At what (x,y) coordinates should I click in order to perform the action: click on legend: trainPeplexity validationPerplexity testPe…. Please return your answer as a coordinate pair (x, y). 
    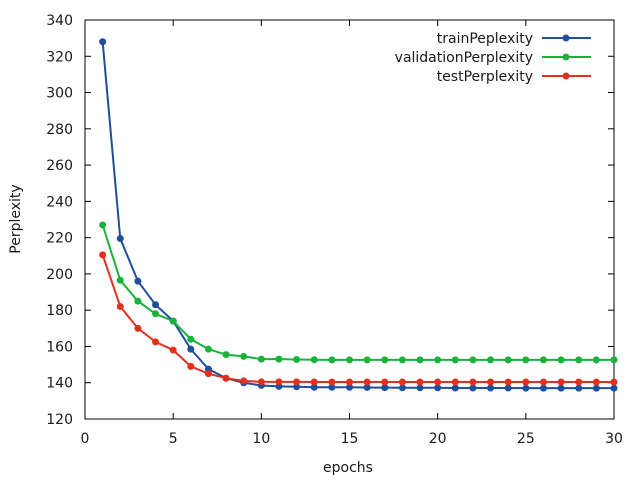
    Looking at the image, I should click on (493, 58).